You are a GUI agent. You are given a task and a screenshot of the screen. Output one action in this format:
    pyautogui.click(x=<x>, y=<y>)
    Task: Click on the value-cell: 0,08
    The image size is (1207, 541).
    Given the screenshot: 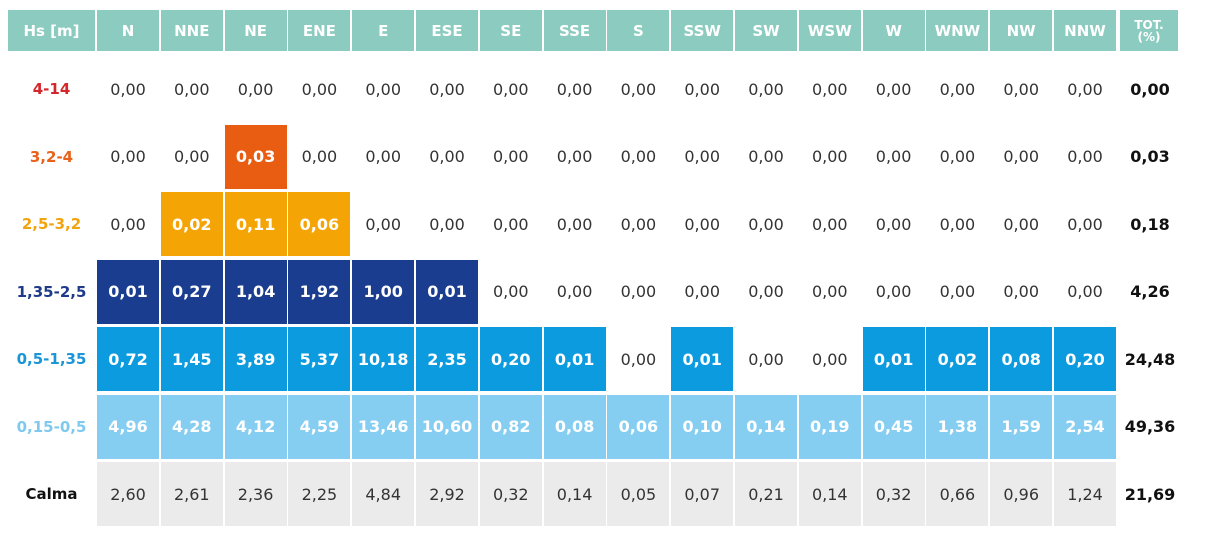 What is the action you would take?
    pyautogui.click(x=1021, y=359)
    